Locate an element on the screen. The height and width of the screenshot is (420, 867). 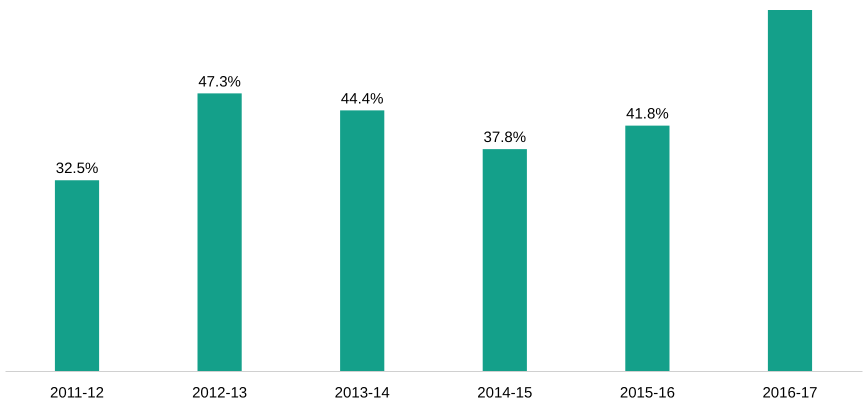
data-label: 37.8% is located at coordinates (505, 137).